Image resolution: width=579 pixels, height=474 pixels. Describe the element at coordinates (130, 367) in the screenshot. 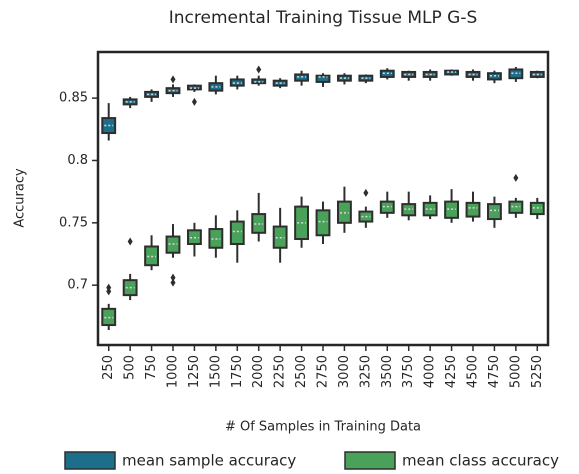

I see `x-tick-label: 500` at that location.